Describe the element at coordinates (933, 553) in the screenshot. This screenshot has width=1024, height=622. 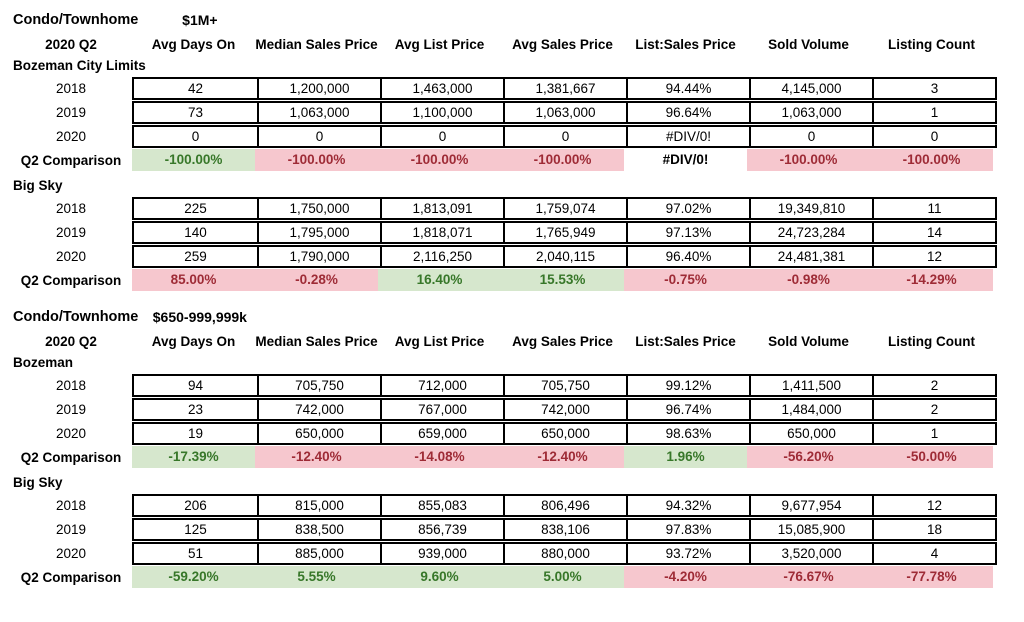
I see `table-cell: 4` at that location.